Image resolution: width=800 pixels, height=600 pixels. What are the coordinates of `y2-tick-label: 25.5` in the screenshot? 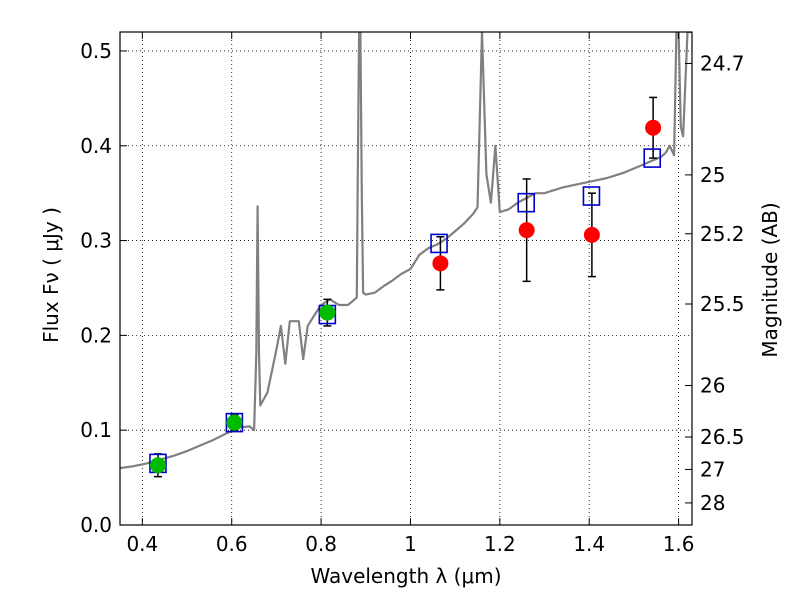 It's located at (722, 304).